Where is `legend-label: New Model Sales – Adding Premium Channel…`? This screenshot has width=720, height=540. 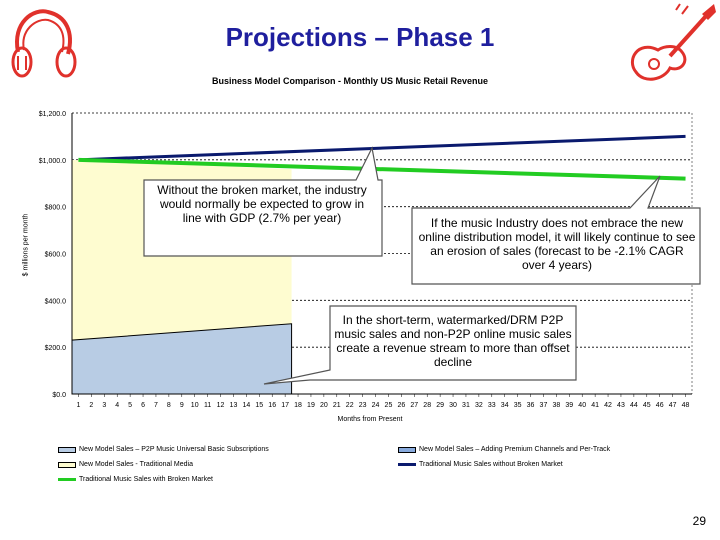
legend-label: New Model Sales – Adding Premium Channel… is located at coordinates (515, 449).